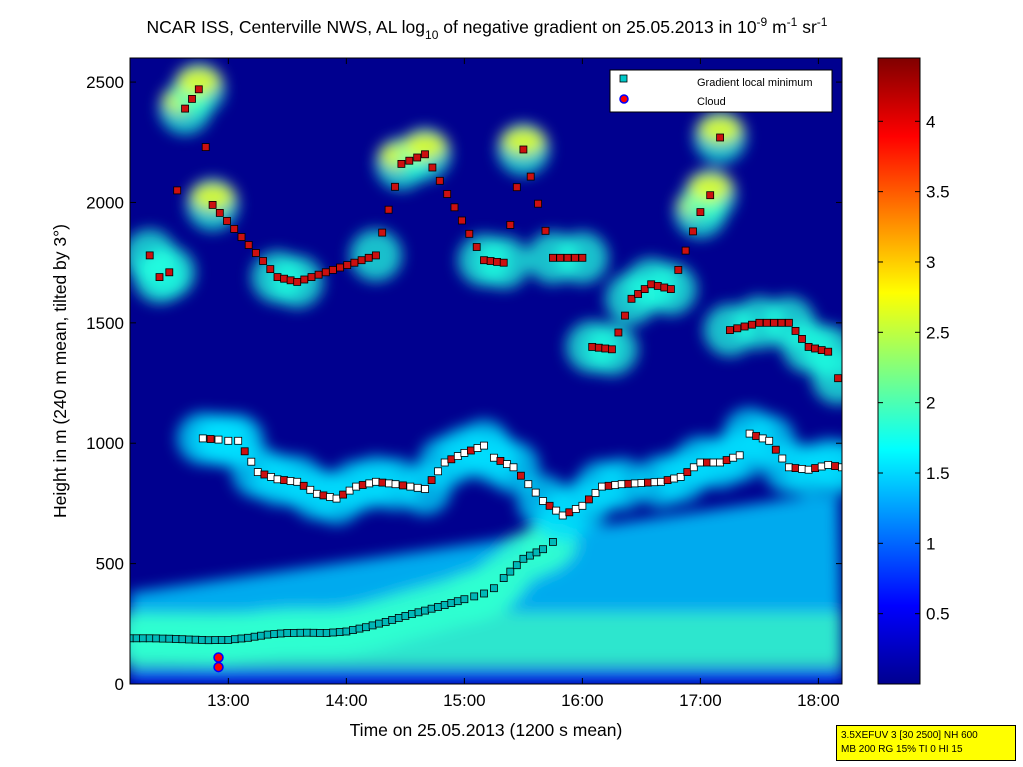 This screenshot has height=767, width=1023. Describe the element at coordinates (938, 614) in the screenshot. I see `colorbar-tick-label: 0.5` at that location.